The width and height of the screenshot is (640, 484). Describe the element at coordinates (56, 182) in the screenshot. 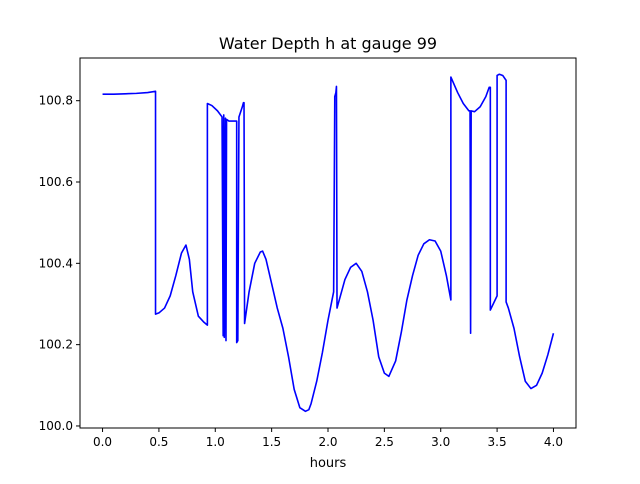

I see `y-tick-label: 100.6` at that location.